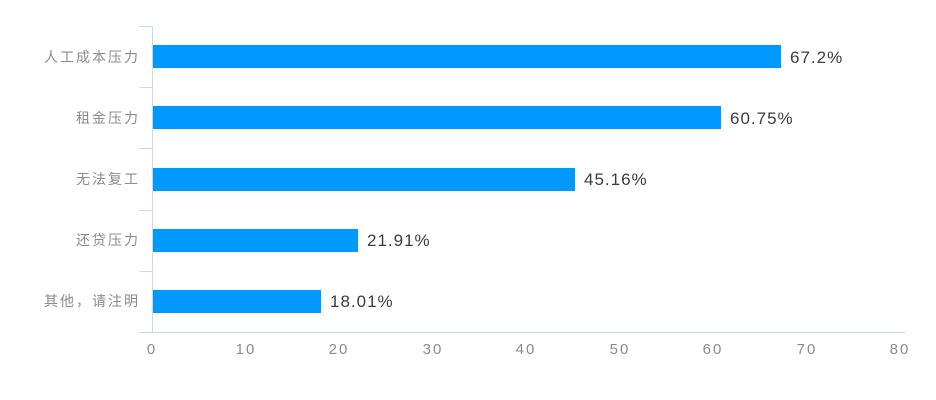 Image resolution: width=936 pixels, height=400 pixels. Describe the element at coordinates (528, 332) in the screenshot. I see `x-axis-line` at that location.